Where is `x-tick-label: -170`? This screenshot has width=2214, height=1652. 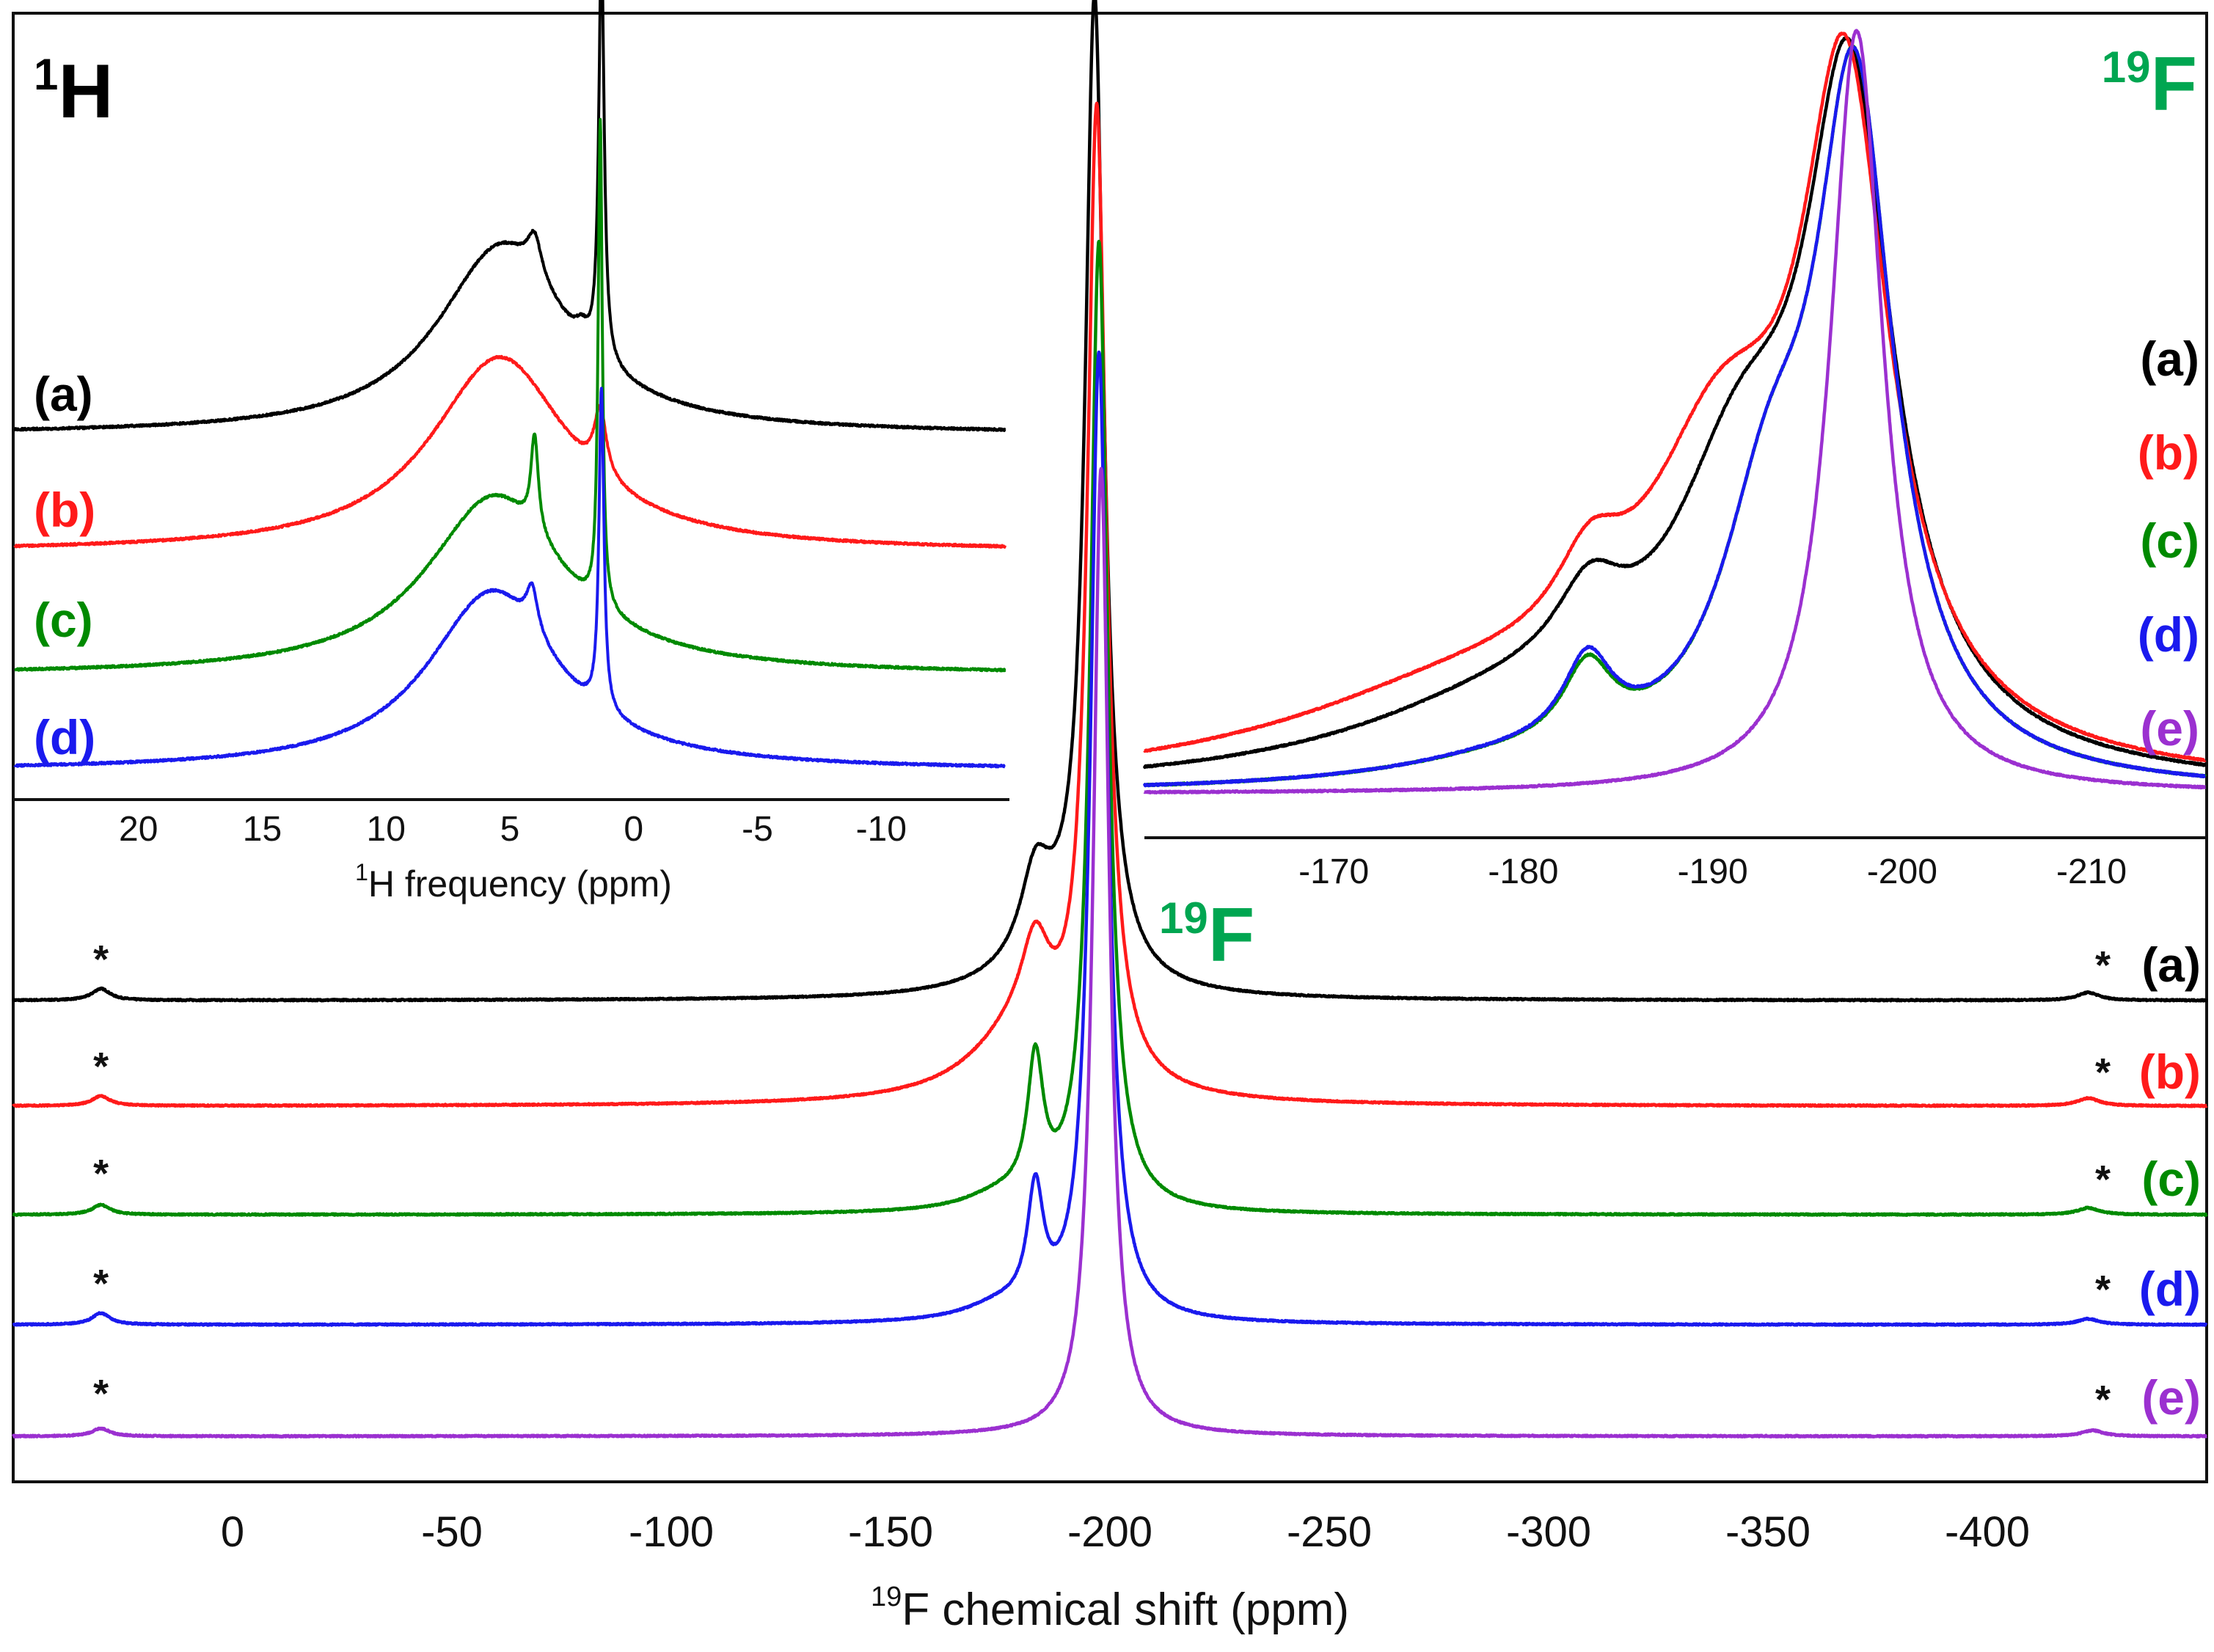
x-tick-label: -170 is located at coordinates (1333, 871).